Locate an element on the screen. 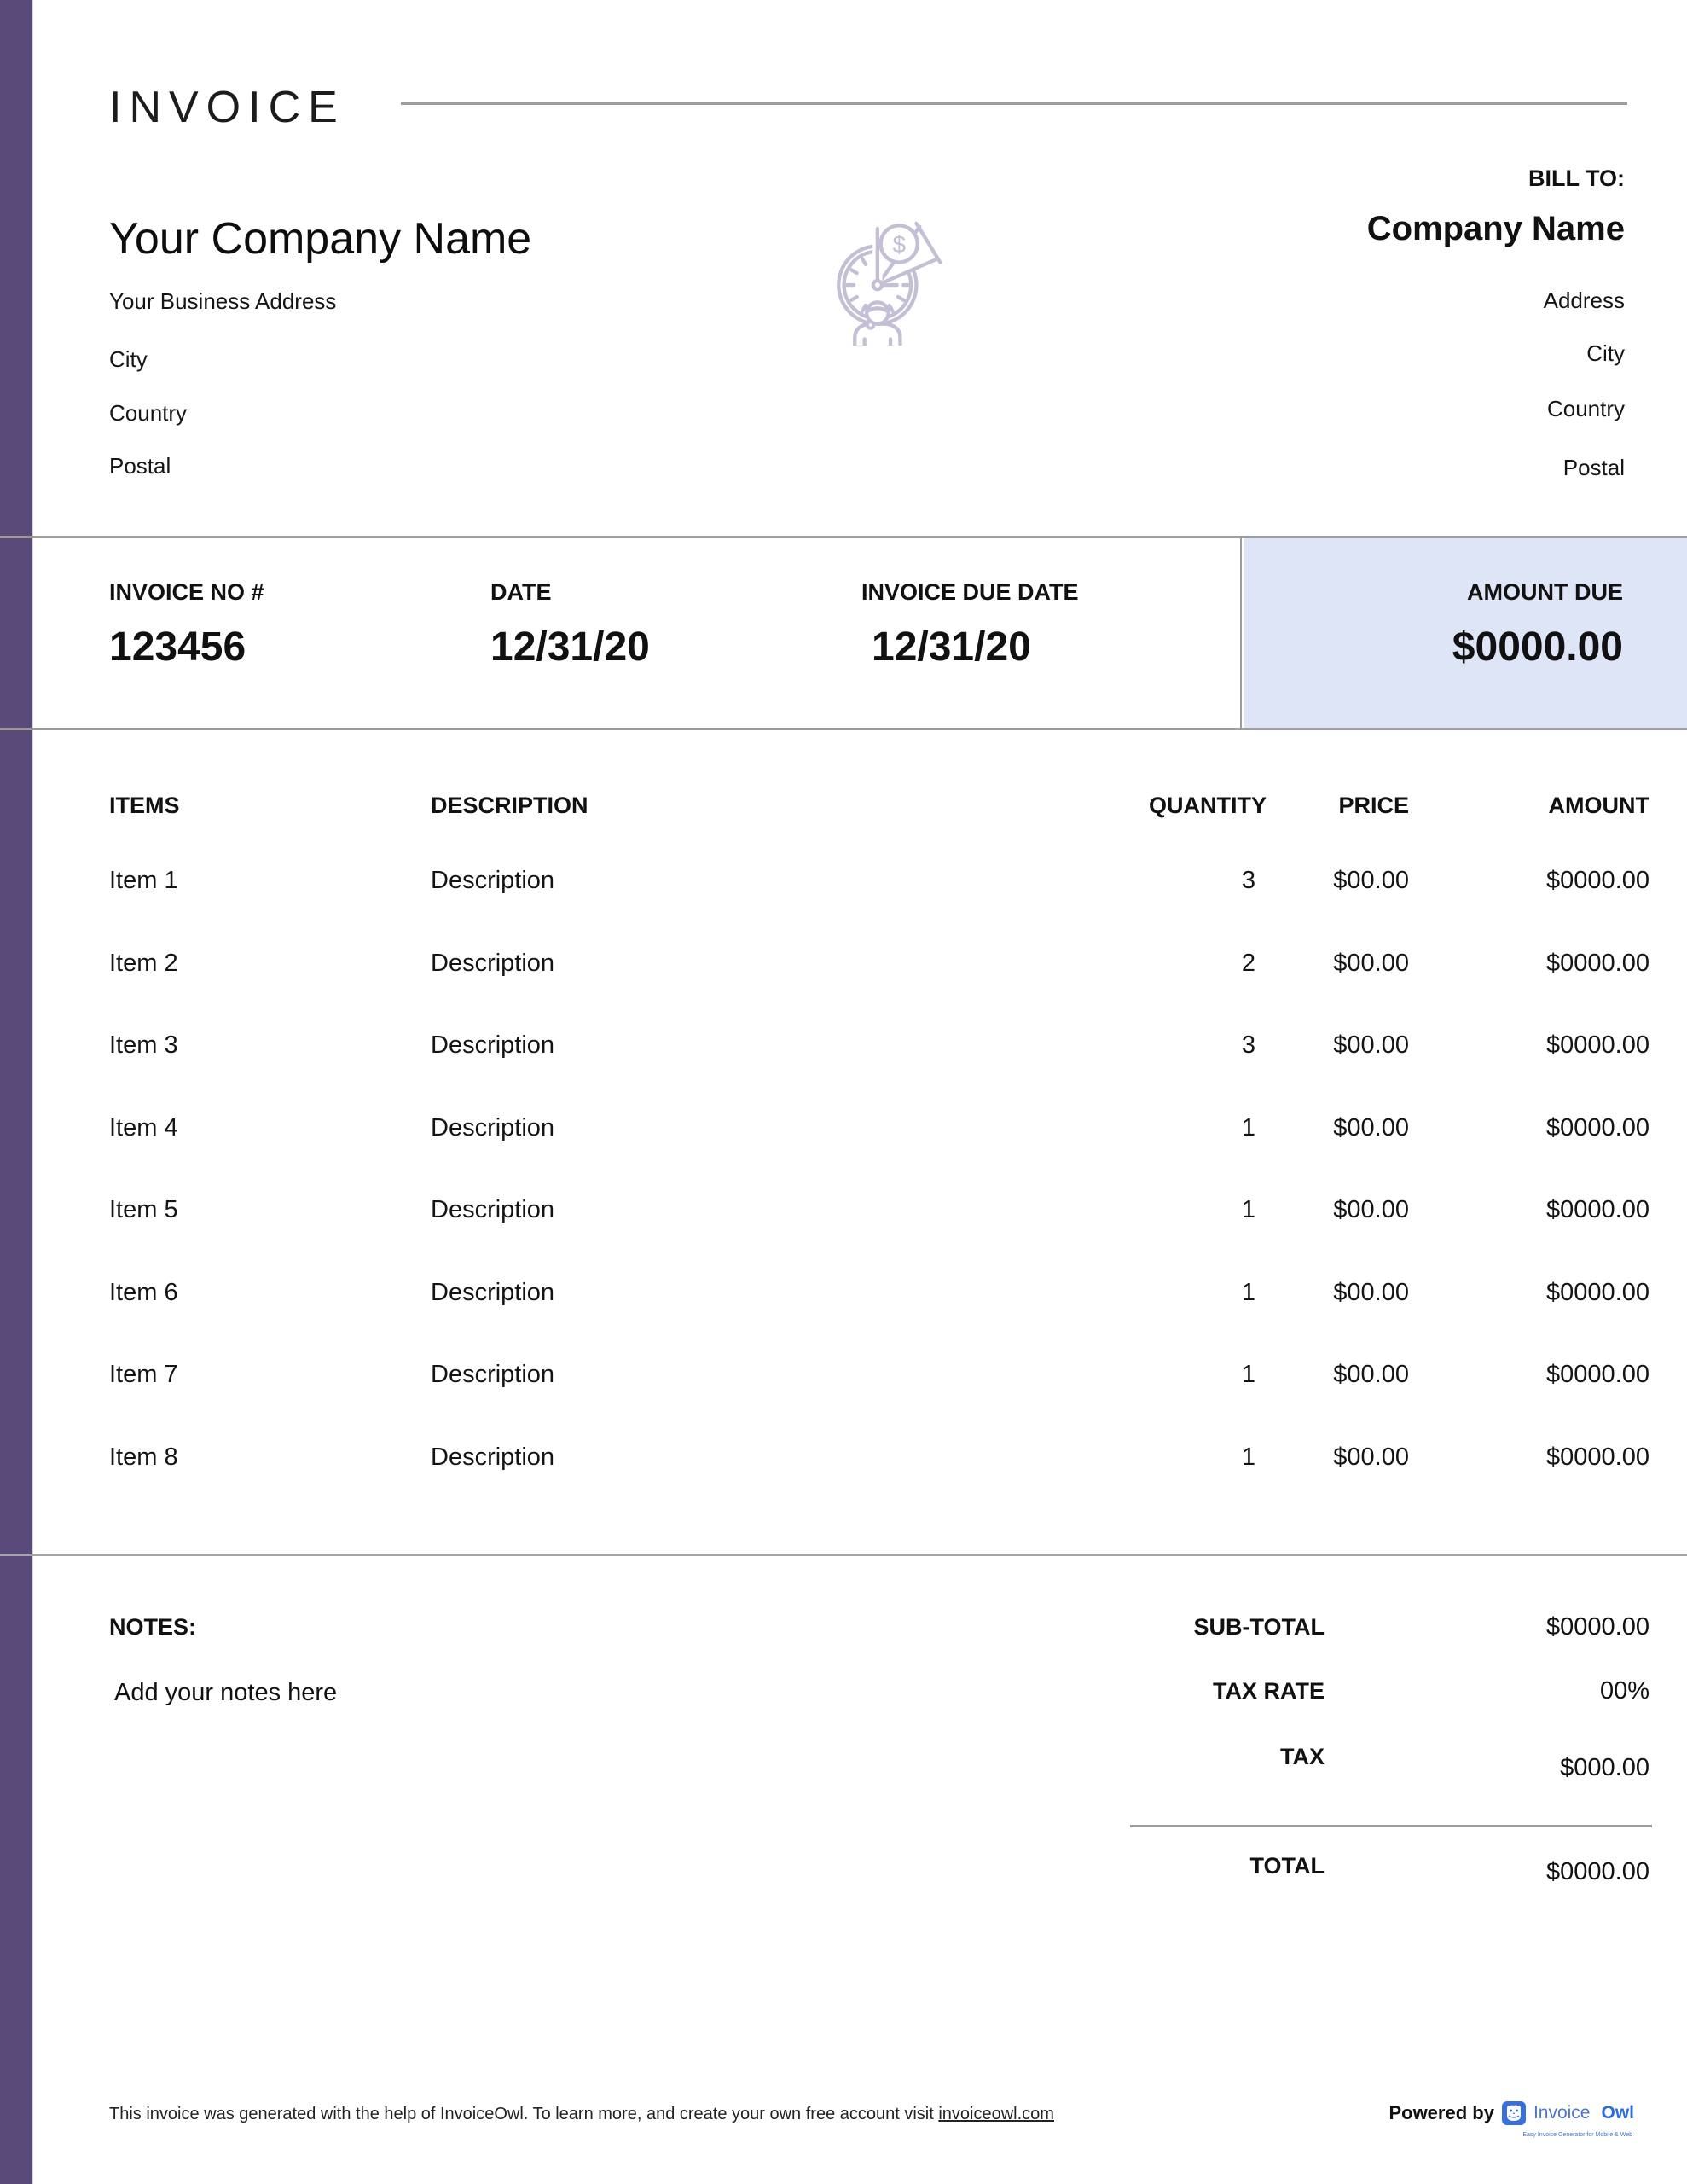  clock-money-watermark-icon: $ is located at coordinates (889, 283).